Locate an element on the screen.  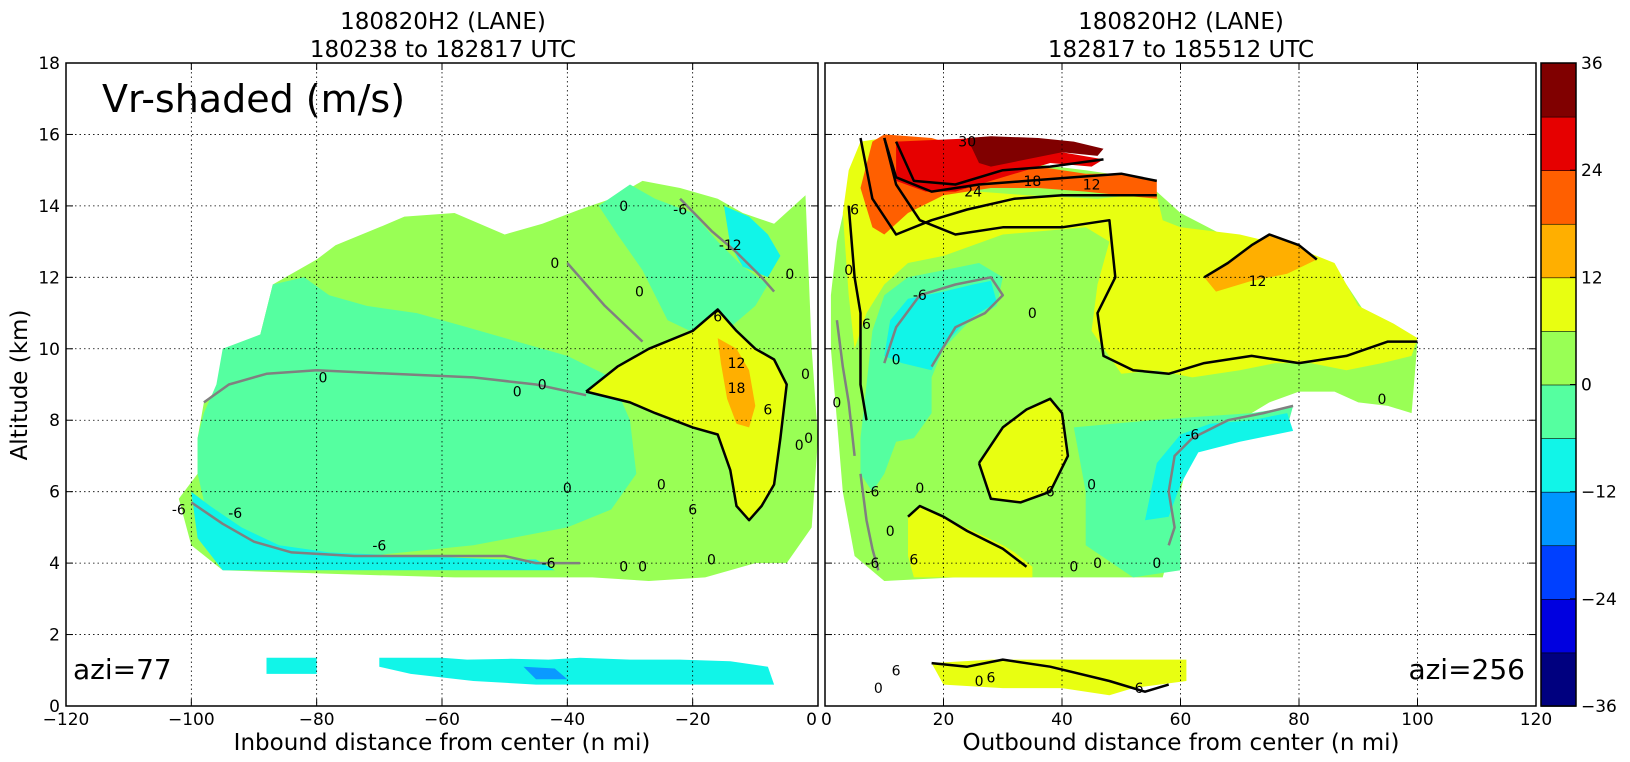
left-contour-label-10: 12 is located at coordinates (737, 364).